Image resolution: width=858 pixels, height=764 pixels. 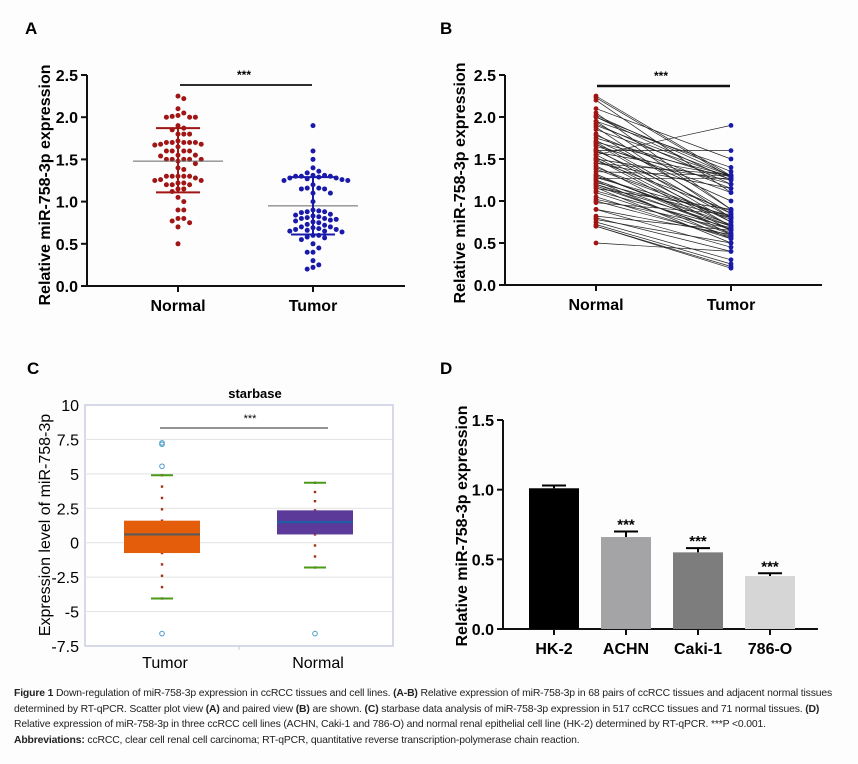 What do you see at coordinates (67, 118) in the screenshot?
I see `y-tick-label: 2.0` at bounding box center [67, 118].